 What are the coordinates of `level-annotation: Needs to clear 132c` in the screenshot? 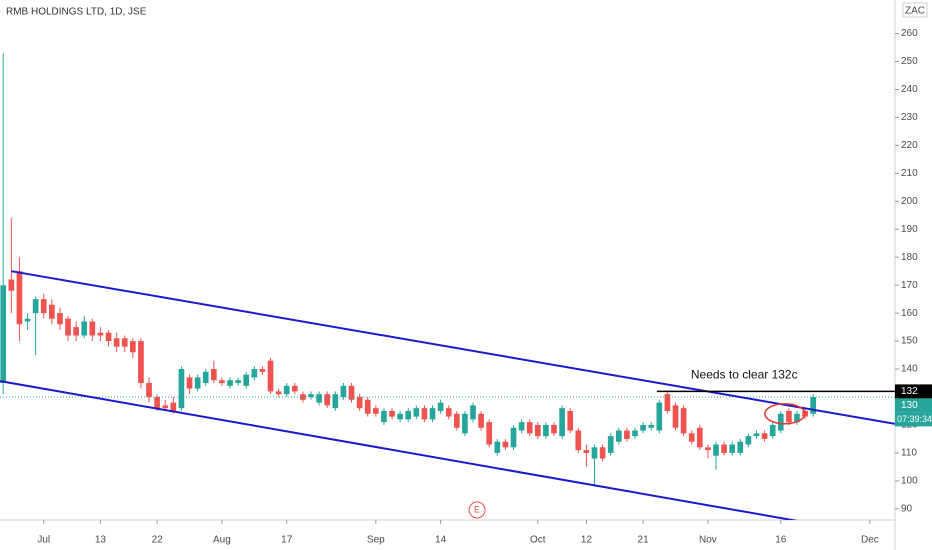 It's located at (744, 375).